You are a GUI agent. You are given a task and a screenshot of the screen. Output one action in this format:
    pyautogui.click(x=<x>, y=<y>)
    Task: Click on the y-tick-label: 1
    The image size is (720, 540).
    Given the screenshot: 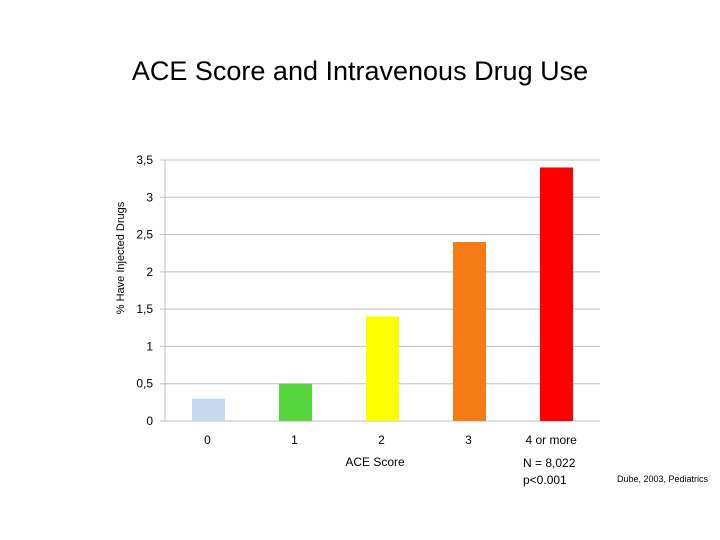 What is the action you would take?
    pyautogui.click(x=149, y=346)
    